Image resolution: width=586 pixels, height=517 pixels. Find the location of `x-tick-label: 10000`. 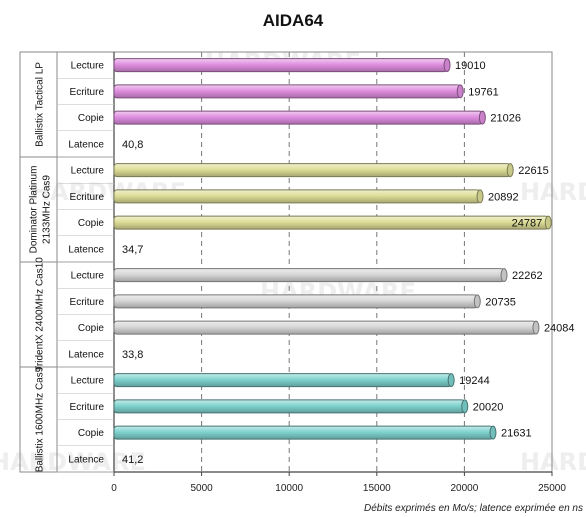

x-tick-label: 10000 is located at coordinates (289, 488).